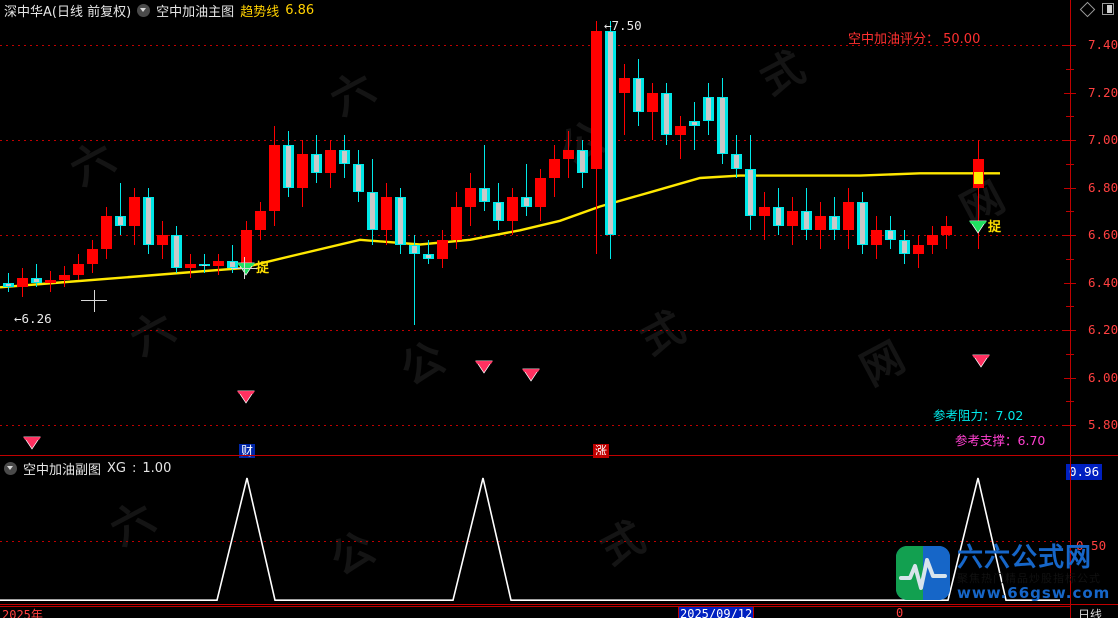 Image resolution: width=1118 pixels, height=618 pixels. I want to click on stock-title: 深中华A(日线 前复权), so click(68, 12).